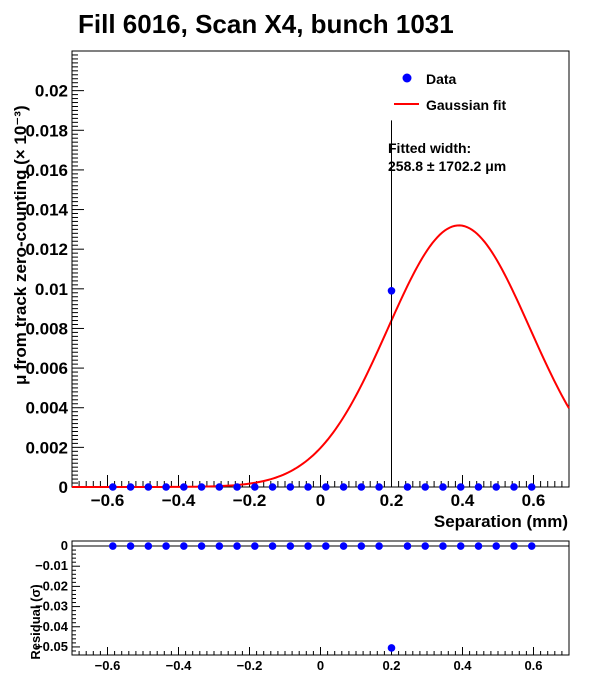 This screenshot has height=676, width=598. I want to click on y-tick-label: 0.014, so click(46, 210).